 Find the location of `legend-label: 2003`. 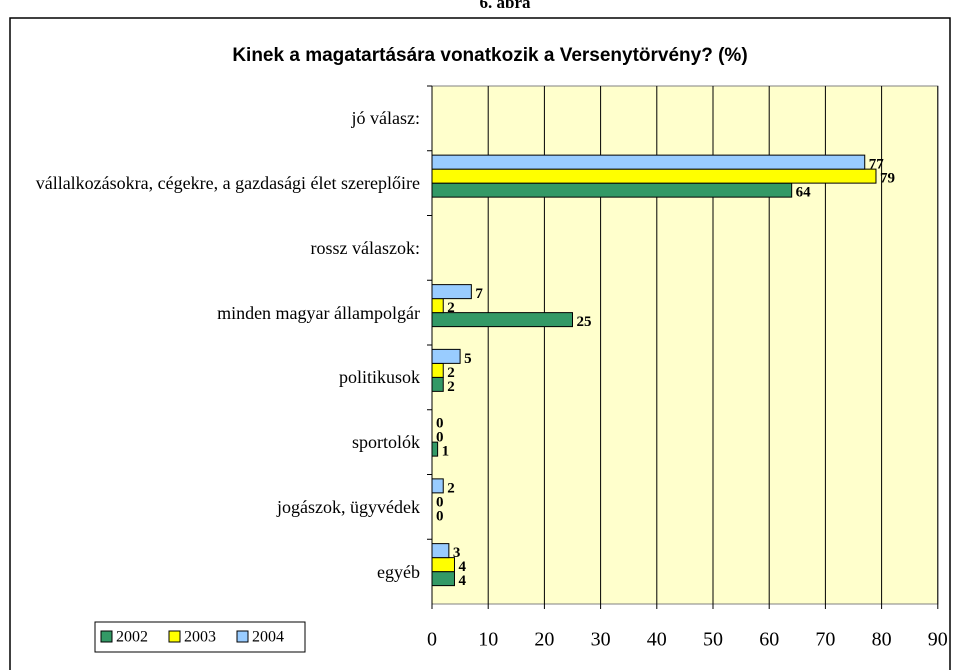

legend-label: 2003 is located at coordinates (200, 637).